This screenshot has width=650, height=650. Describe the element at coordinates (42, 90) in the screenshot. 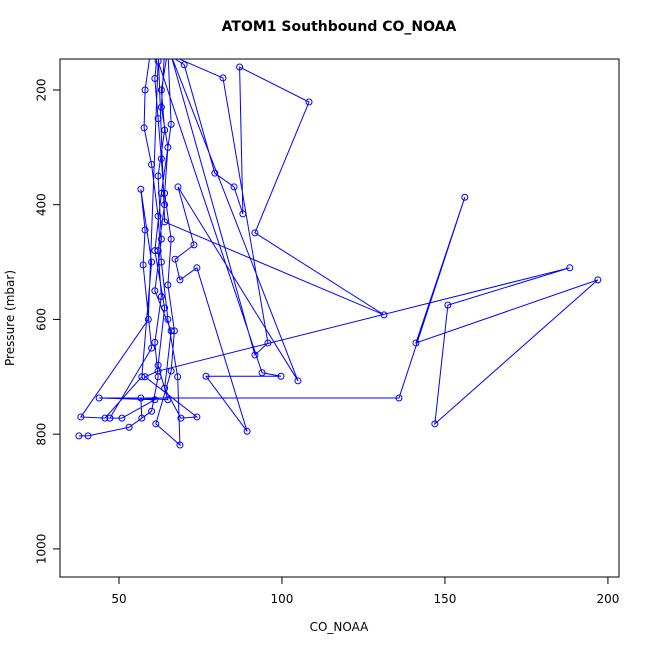

I see `y-tick-label: 200` at that location.